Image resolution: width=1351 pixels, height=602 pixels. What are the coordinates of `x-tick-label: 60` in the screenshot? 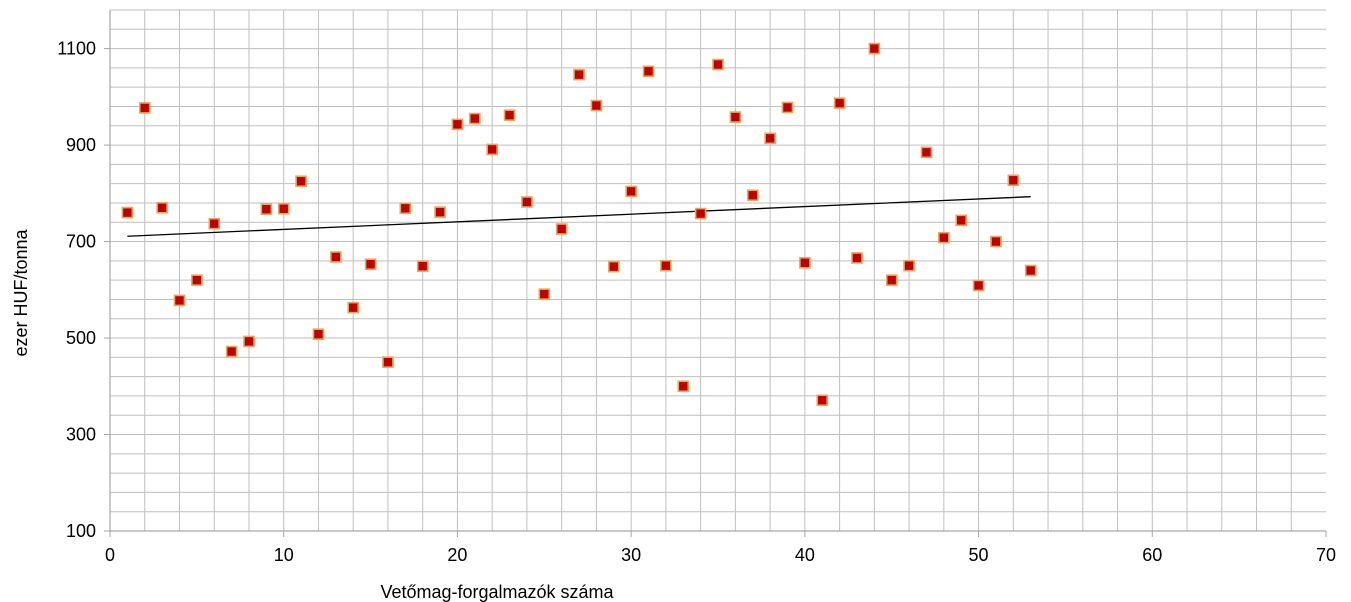 It's located at (1152, 555).